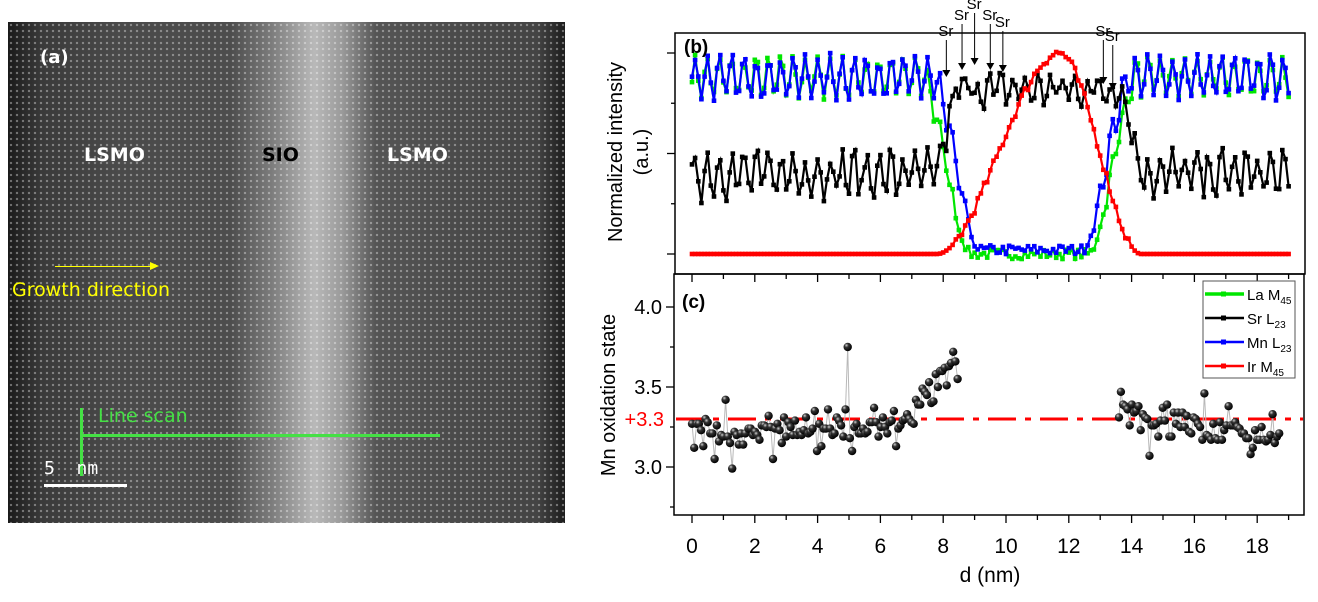  I want to click on line-scan-path, so click(261, 435).